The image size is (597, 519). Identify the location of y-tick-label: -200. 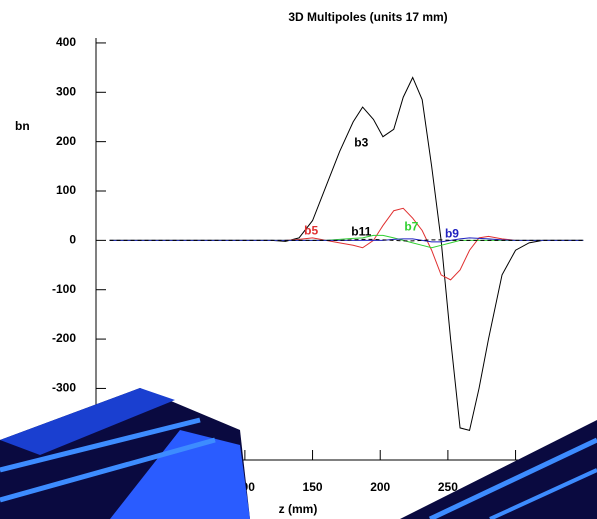
(64, 338).